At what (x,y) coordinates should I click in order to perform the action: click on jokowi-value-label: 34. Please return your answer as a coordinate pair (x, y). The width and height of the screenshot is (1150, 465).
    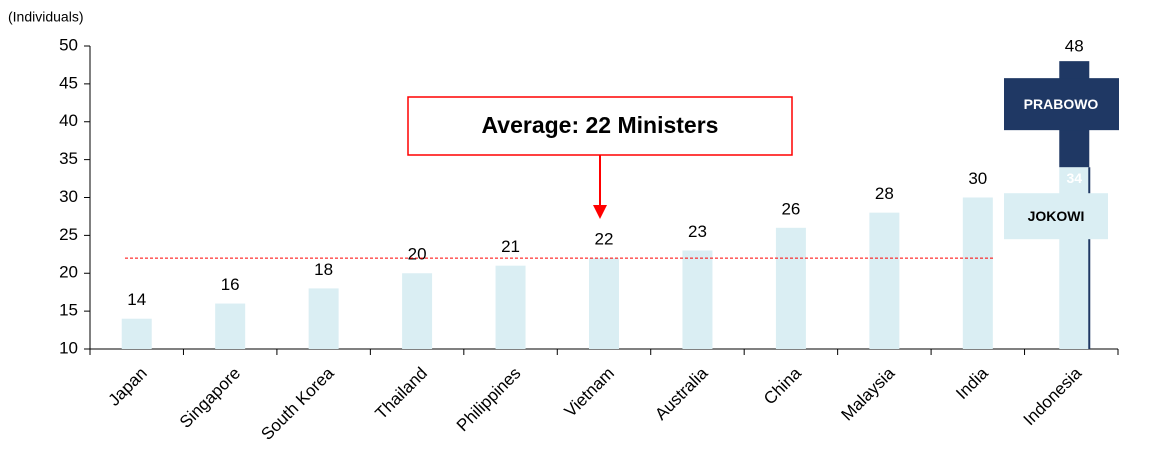
    Looking at the image, I should click on (1074, 178).